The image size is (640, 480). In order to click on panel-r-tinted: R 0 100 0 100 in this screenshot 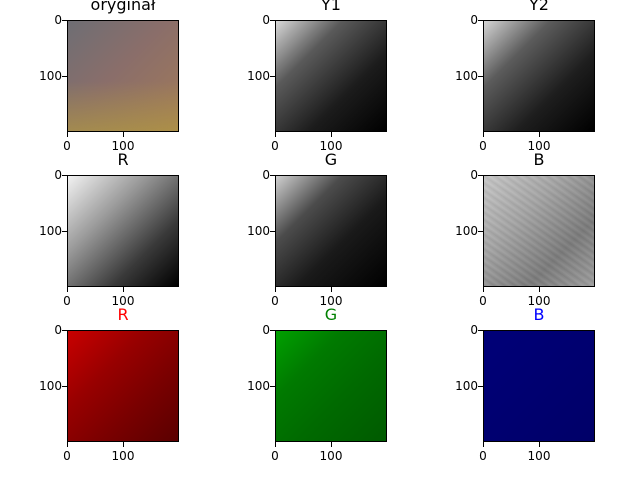, I will do `click(109, 384)`.